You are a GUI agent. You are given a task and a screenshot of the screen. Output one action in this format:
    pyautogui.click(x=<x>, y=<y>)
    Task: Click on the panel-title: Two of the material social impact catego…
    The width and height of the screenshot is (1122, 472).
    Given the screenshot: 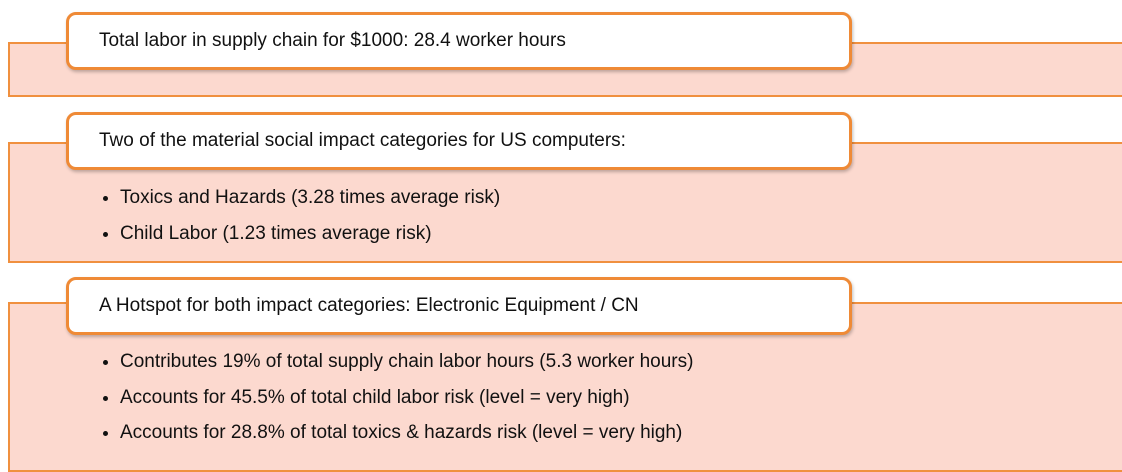 What is the action you would take?
    pyautogui.click(x=459, y=141)
    